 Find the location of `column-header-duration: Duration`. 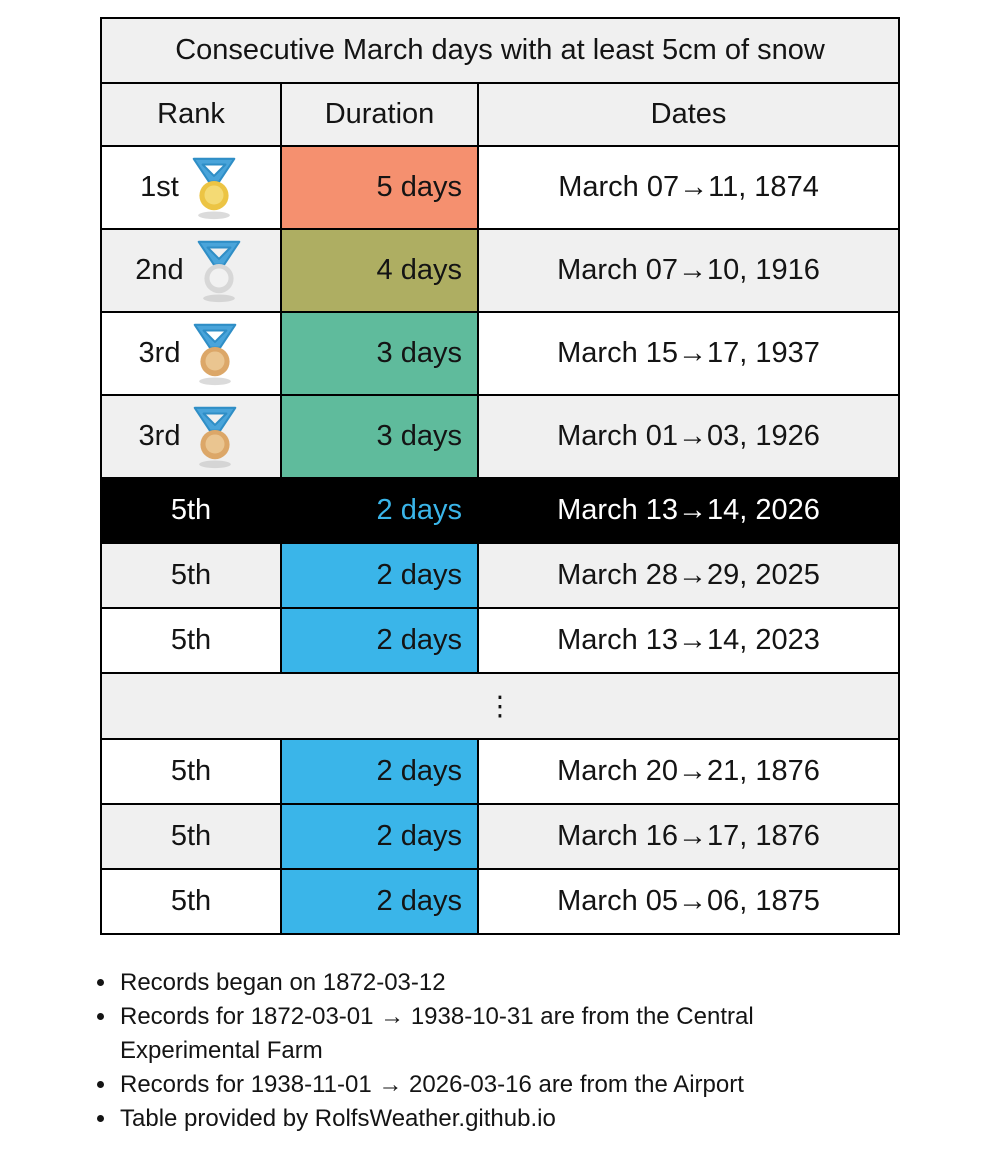

column-header-duration: Duration is located at coordinates (379, 114).